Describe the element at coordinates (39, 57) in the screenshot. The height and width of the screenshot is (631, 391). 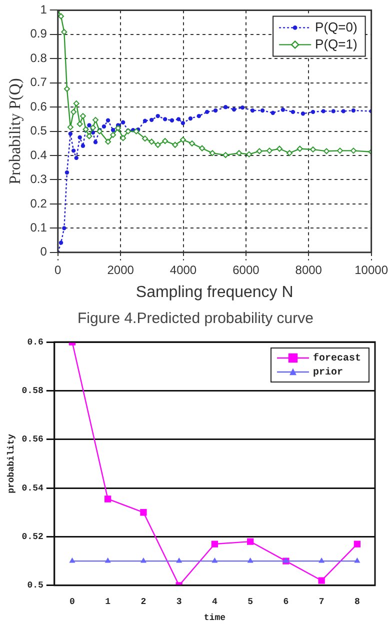
I see `y-tick-label: 0.8` at that location.